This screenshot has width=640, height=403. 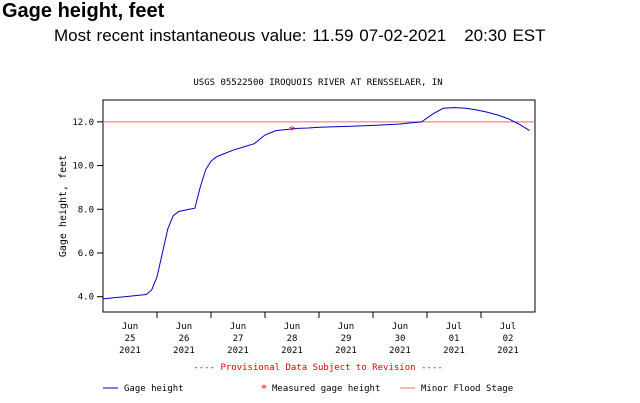 I want to click on measured-markers: *, so click(x=292, y=130).